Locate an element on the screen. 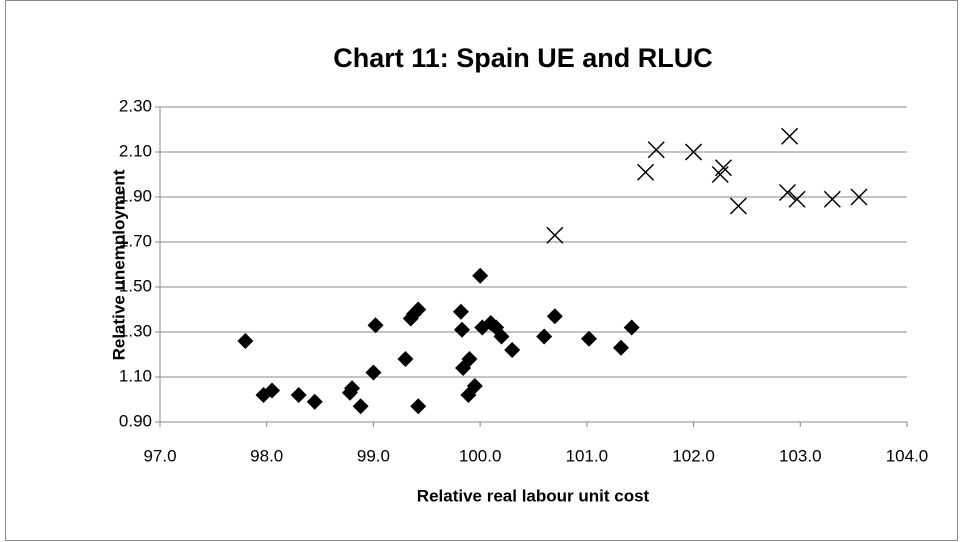 Image resolution: width=967 pixels, height=542 pixels. y-tick-label: 1.10 is located at coordinates (135, 375).